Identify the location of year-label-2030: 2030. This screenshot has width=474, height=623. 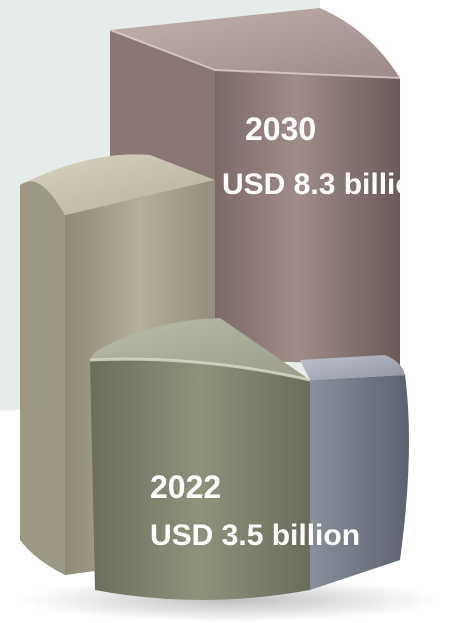
(280, 129).